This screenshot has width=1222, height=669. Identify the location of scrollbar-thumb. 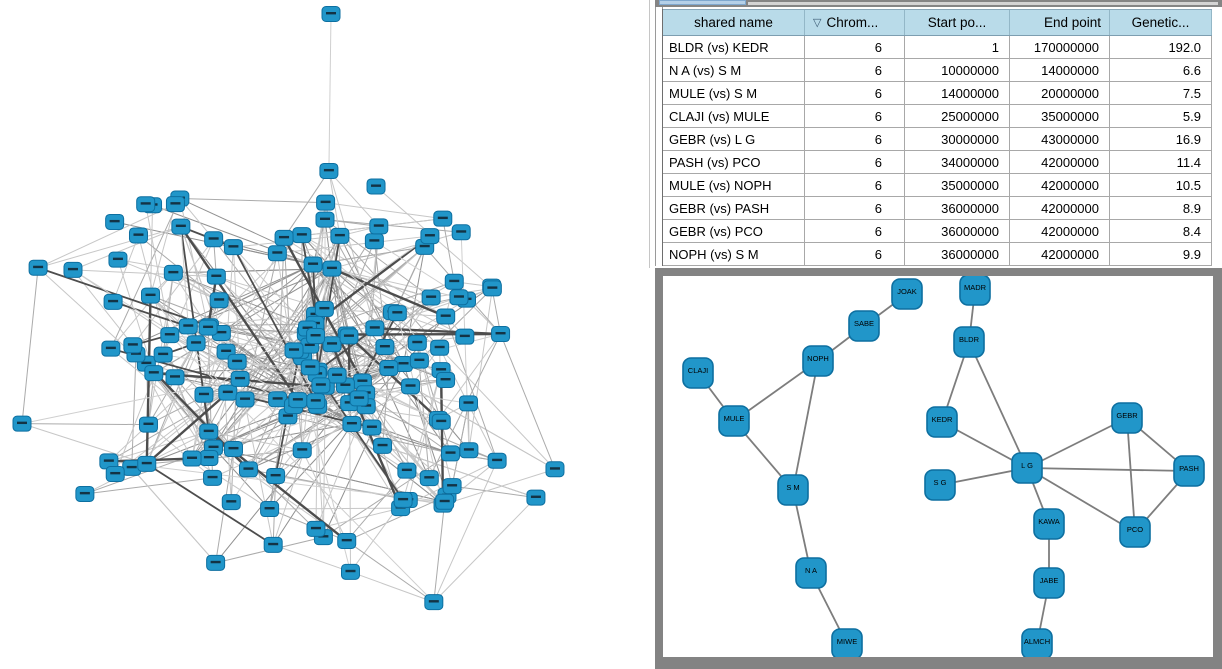
(702, 2).